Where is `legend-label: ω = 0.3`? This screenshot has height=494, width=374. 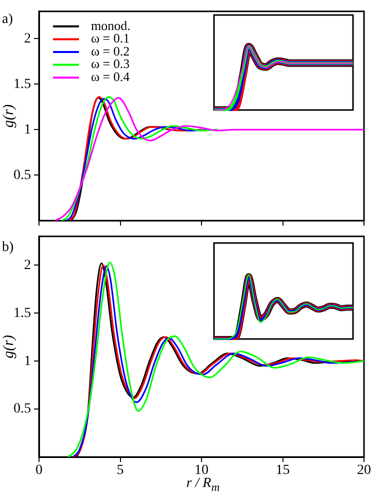 legend-label: ω = 0.3 is located at coordinates (110, 64).